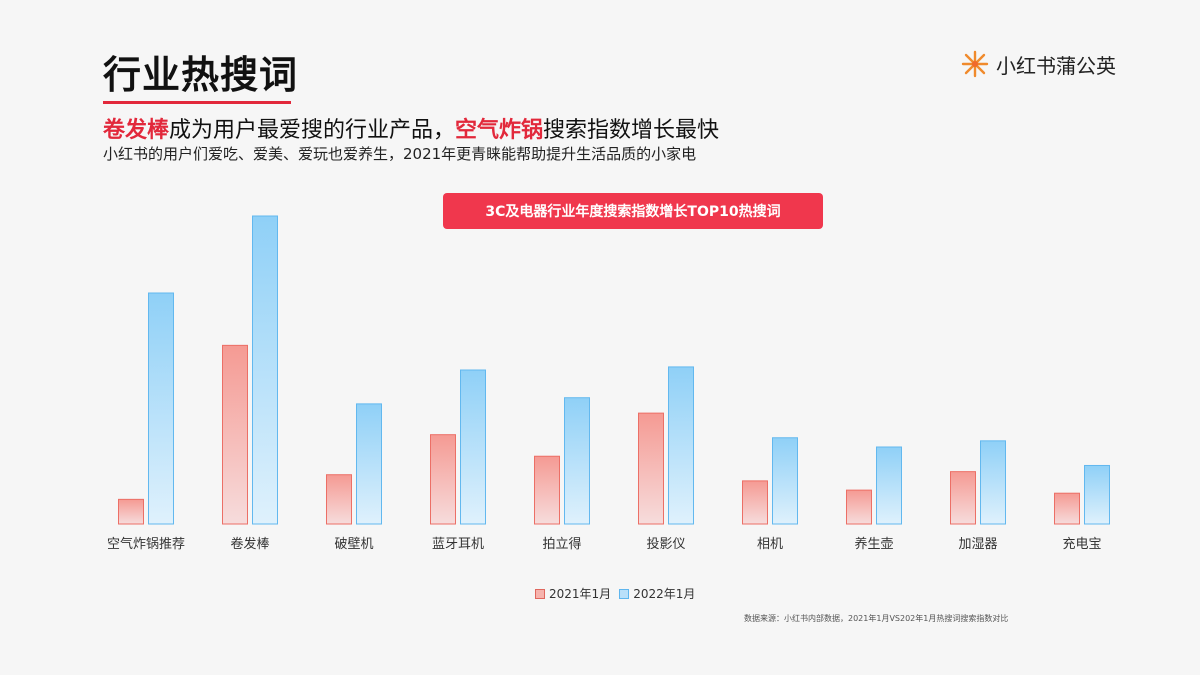  What do you see at coordinates (146, 544) in the screenshot?
I see `x-tick-label: 空气炸锅推荐` at bounding box center [146, 544].